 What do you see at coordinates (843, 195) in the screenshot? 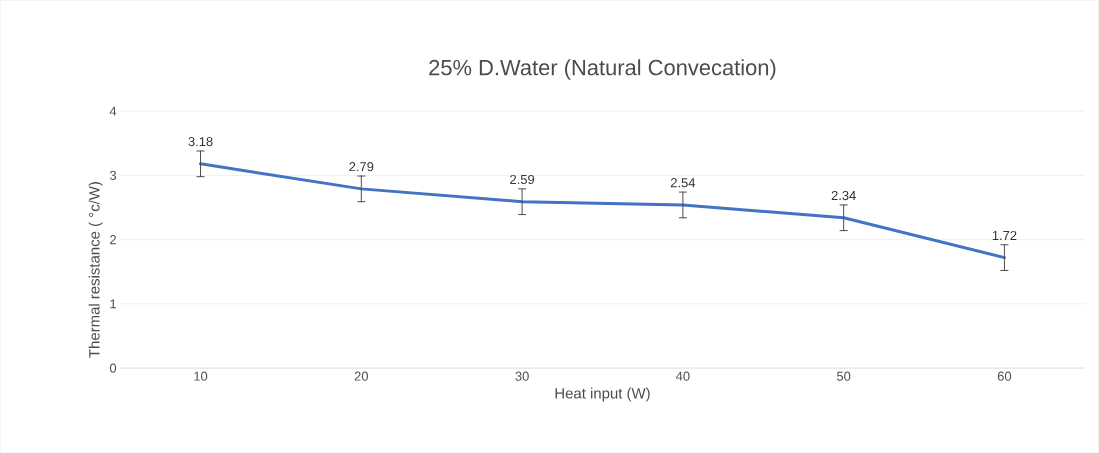
I see `data-label: 2.34` at bounding box center [843, 195].